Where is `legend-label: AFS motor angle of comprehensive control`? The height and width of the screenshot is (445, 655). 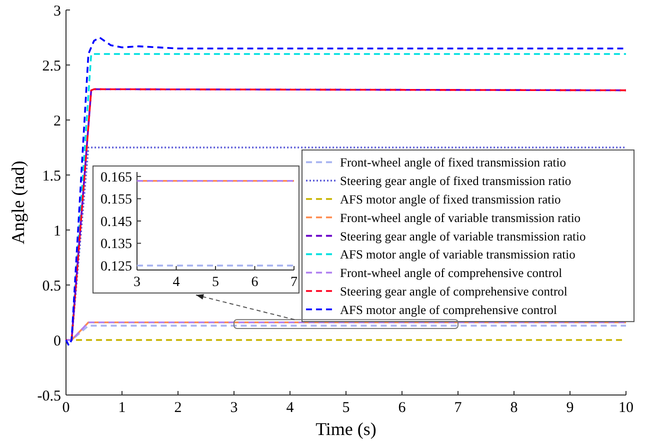
legend-label: AFS motor angle of comprehensive control is located at coordinates (449, 309).